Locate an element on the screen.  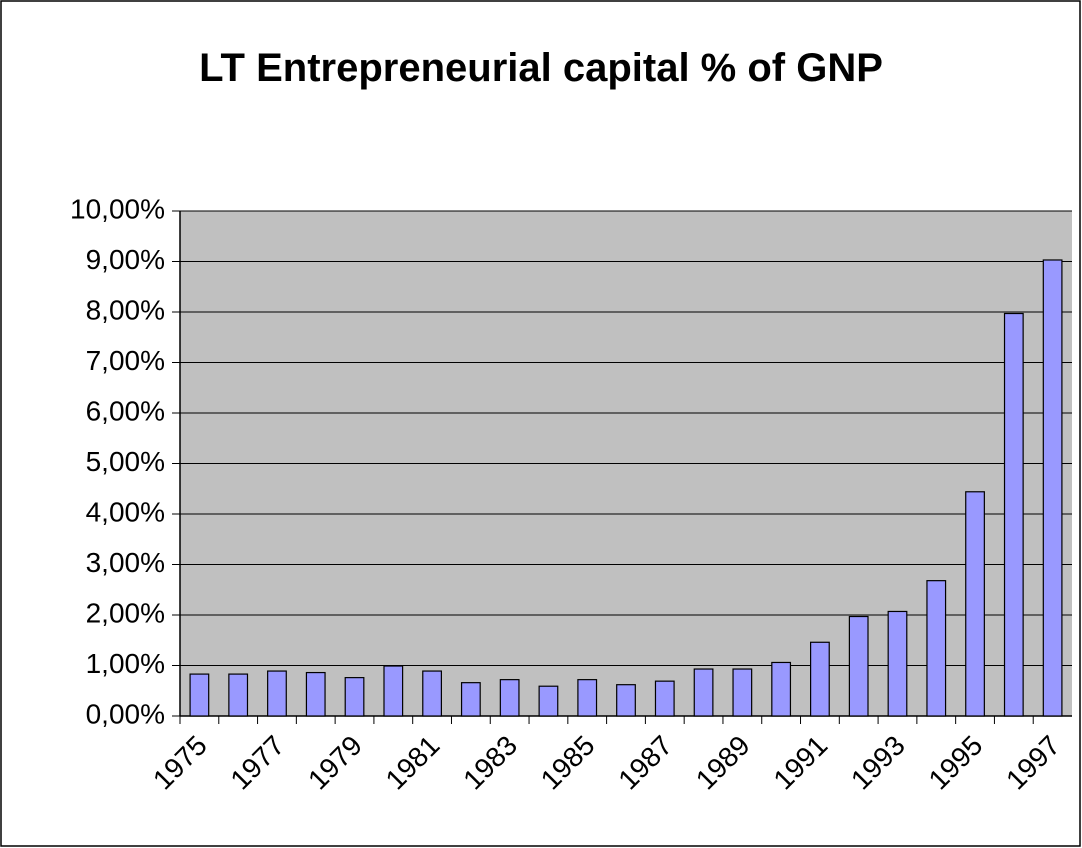
y-tick-label: 5,00% is located at coordinates (125, 461).